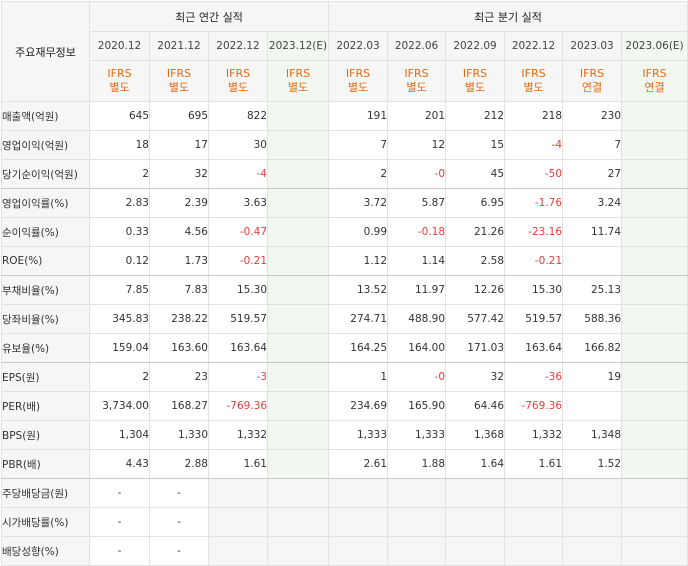 The image size is (688, 566). Describe the element at coordinates (417, 261) in the screenshot. I see `quarter-value-cell: 1.14` at that location.